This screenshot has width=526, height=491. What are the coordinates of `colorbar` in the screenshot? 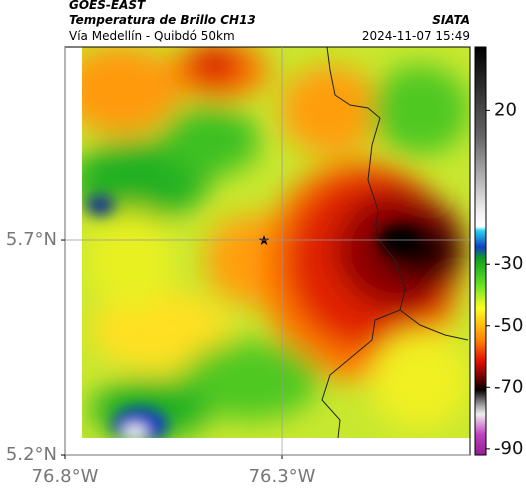 It's located at (480, 251).